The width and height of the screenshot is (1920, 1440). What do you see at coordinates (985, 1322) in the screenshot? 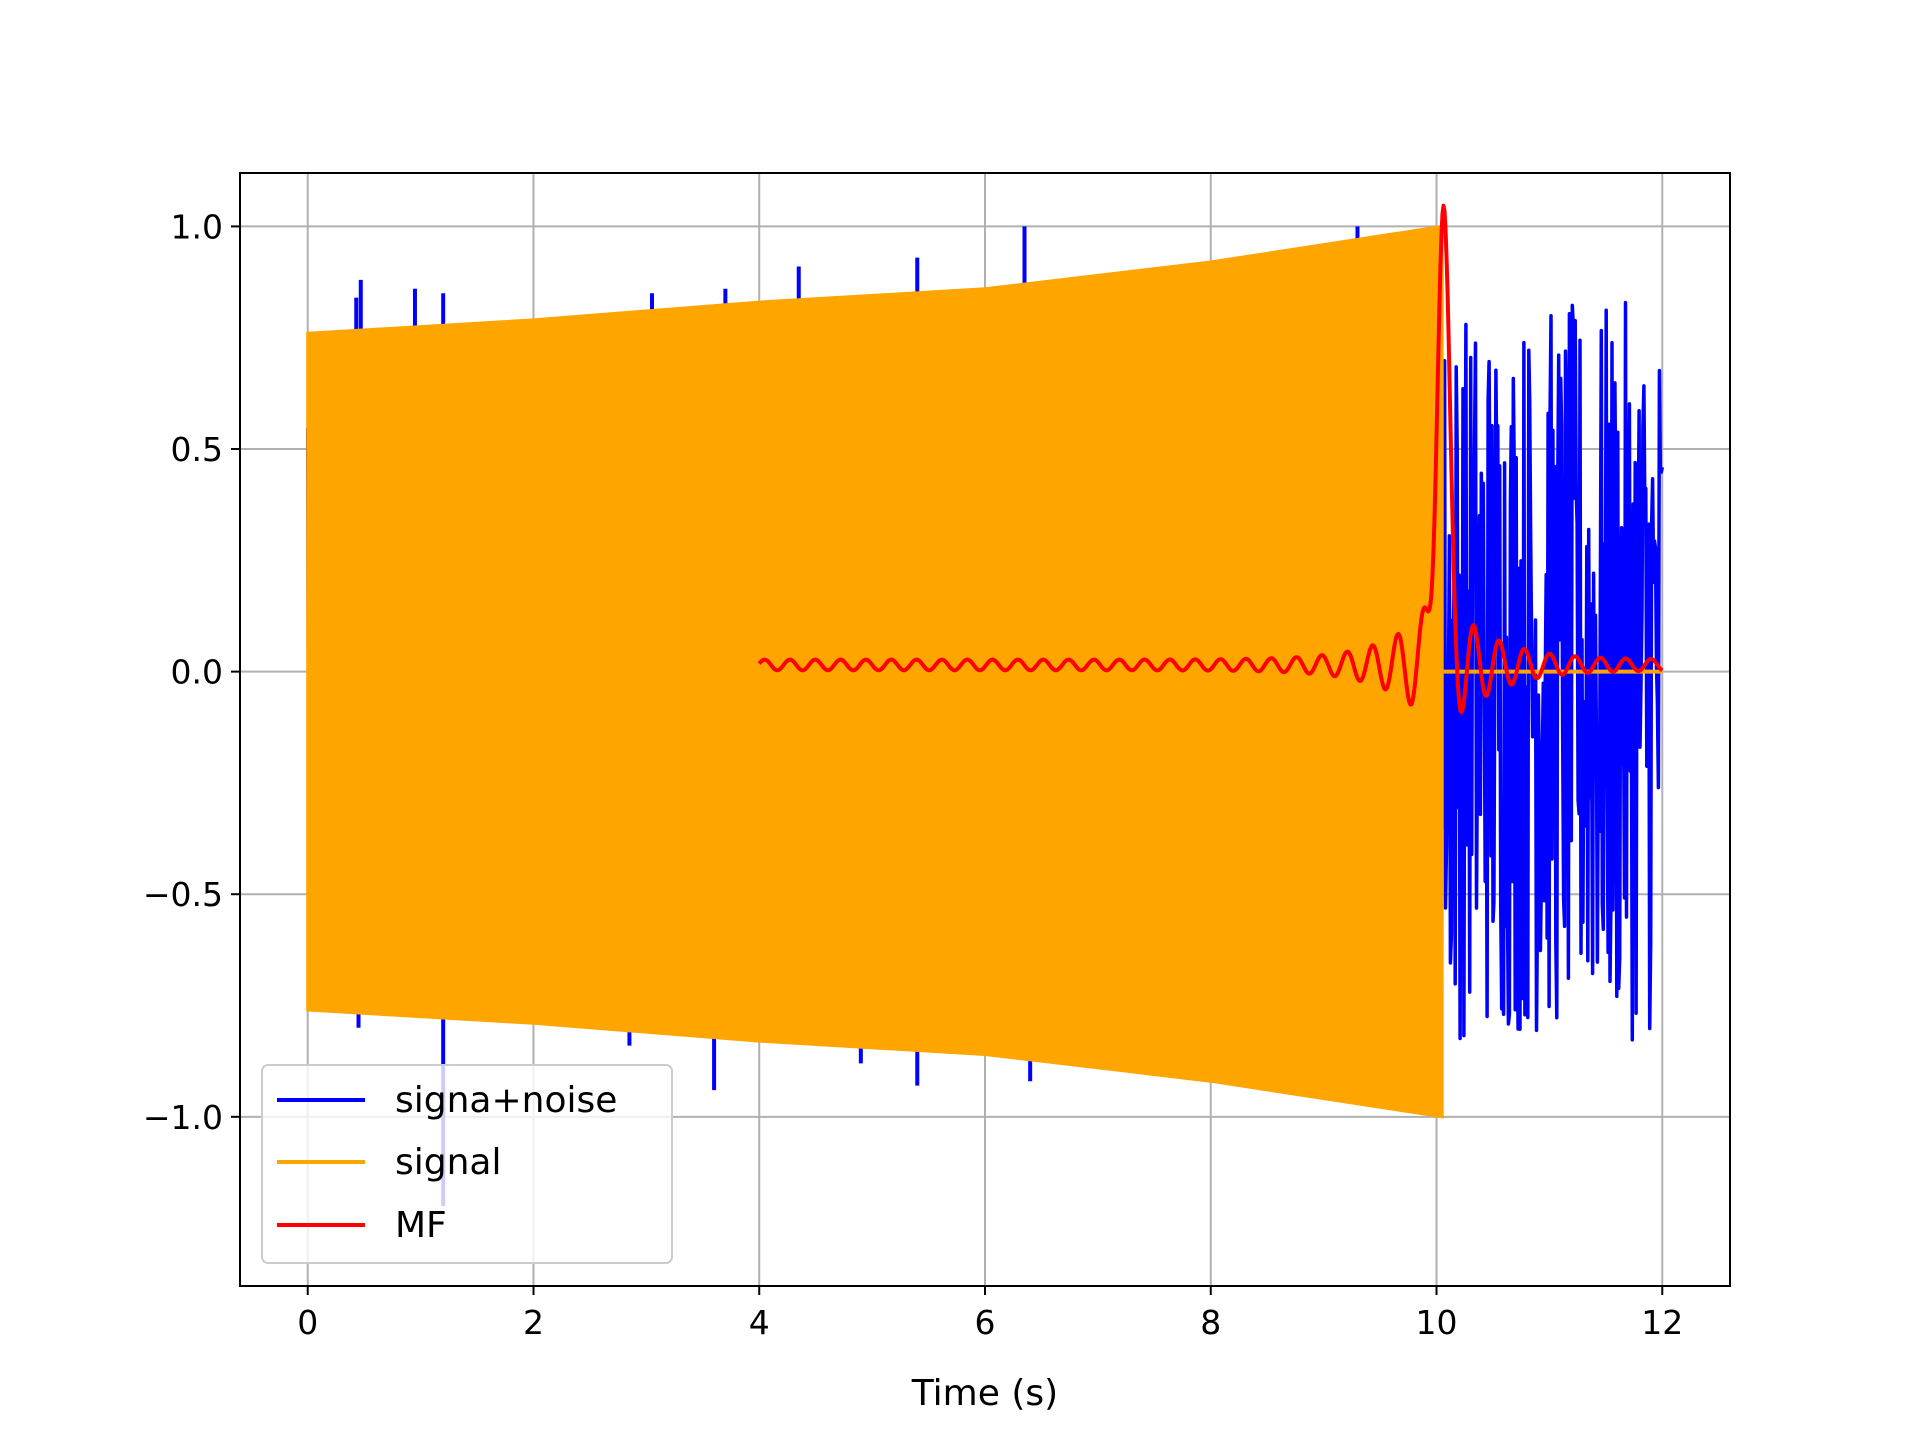
I see `x-tick-label: 6` at bounding box center [985, 1322].